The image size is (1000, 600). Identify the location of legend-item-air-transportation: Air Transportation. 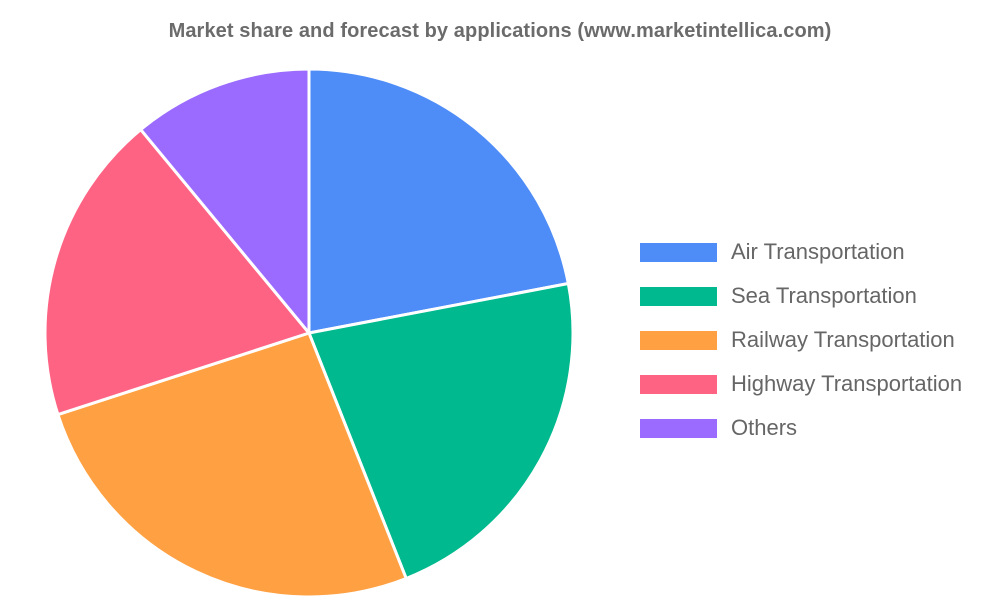
(820, 252).